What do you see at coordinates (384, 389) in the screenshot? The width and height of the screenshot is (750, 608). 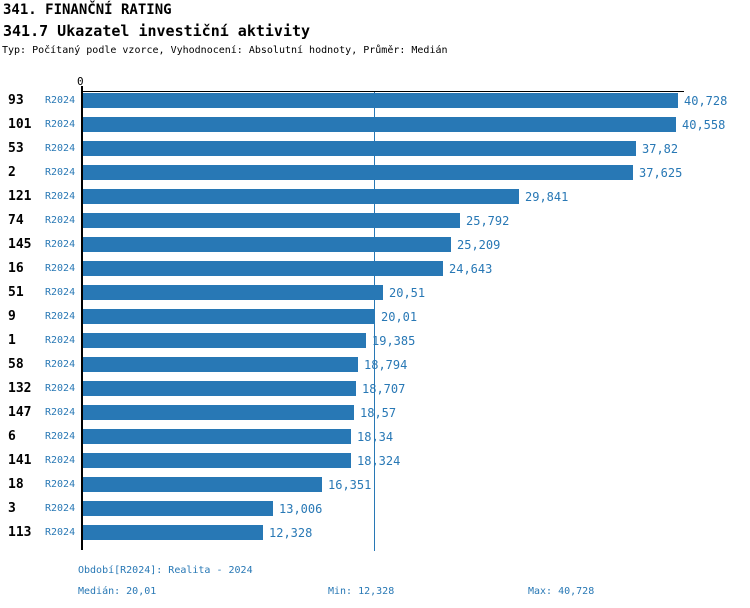 I see `row-value-label: 18,707` at bounding box center [384, 389].